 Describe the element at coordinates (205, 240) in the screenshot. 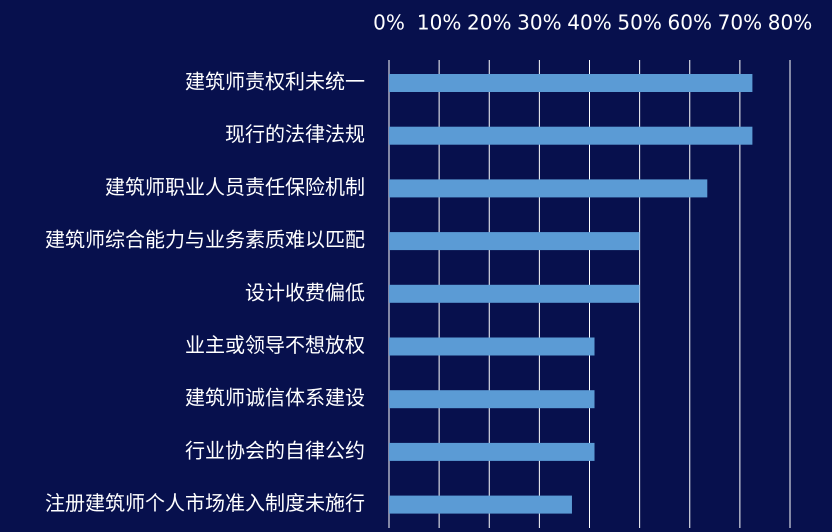

I see `category-label: 建筑师综合能力与业务素质难以匹配` at that location.